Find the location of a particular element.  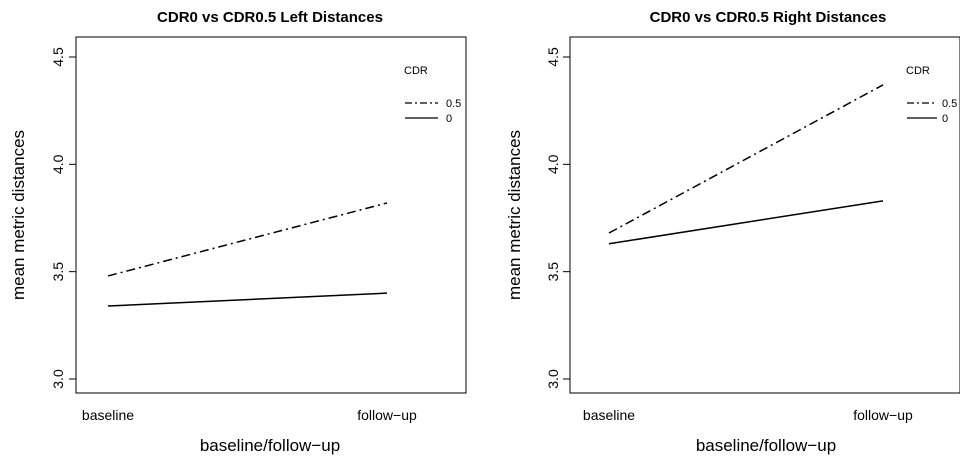

y-tick-label-left-1: 3.5 is located at coordinates (58, 272).